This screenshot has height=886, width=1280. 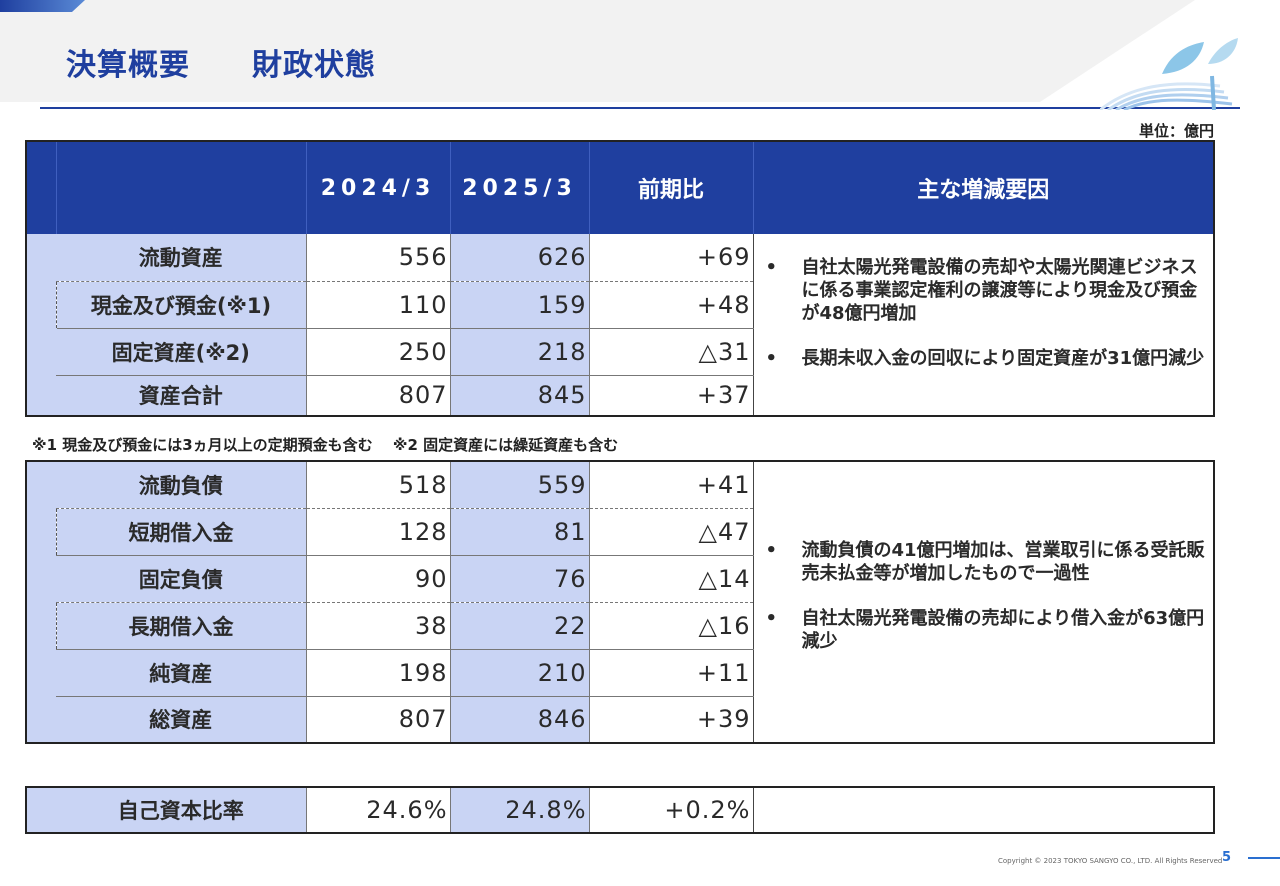 What do you see at coordinates (984, 810) in the screenshot?
I see `equity-reason-empty` at bounding box center [984, 810].